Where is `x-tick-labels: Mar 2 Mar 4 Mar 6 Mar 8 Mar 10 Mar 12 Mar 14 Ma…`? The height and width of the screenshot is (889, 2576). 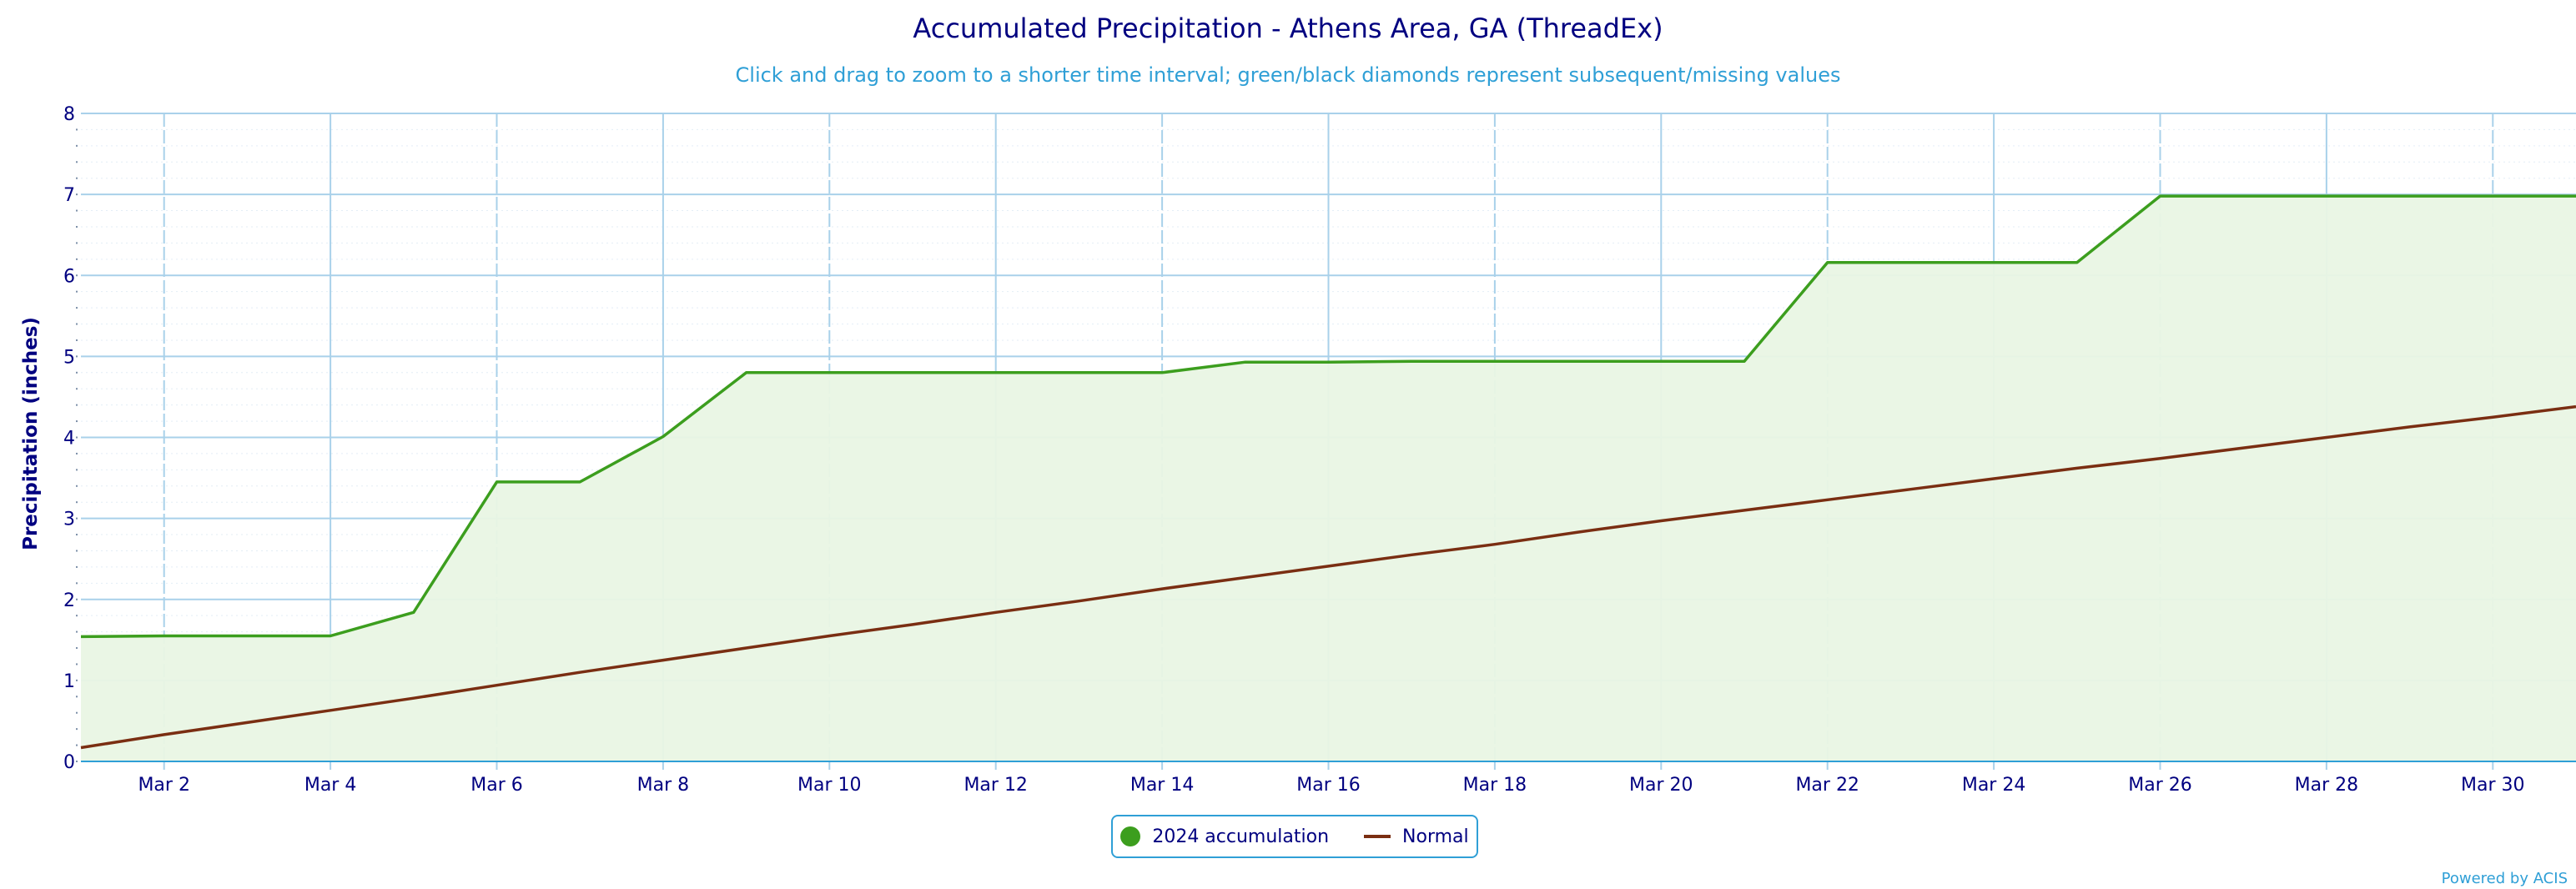
x-tick-labels: Mar 2 Mar 4 Mar 6 Mar 8 Mar 10 Mar 12 Mar 14 Ma… is located at coordinates (1331, 785).